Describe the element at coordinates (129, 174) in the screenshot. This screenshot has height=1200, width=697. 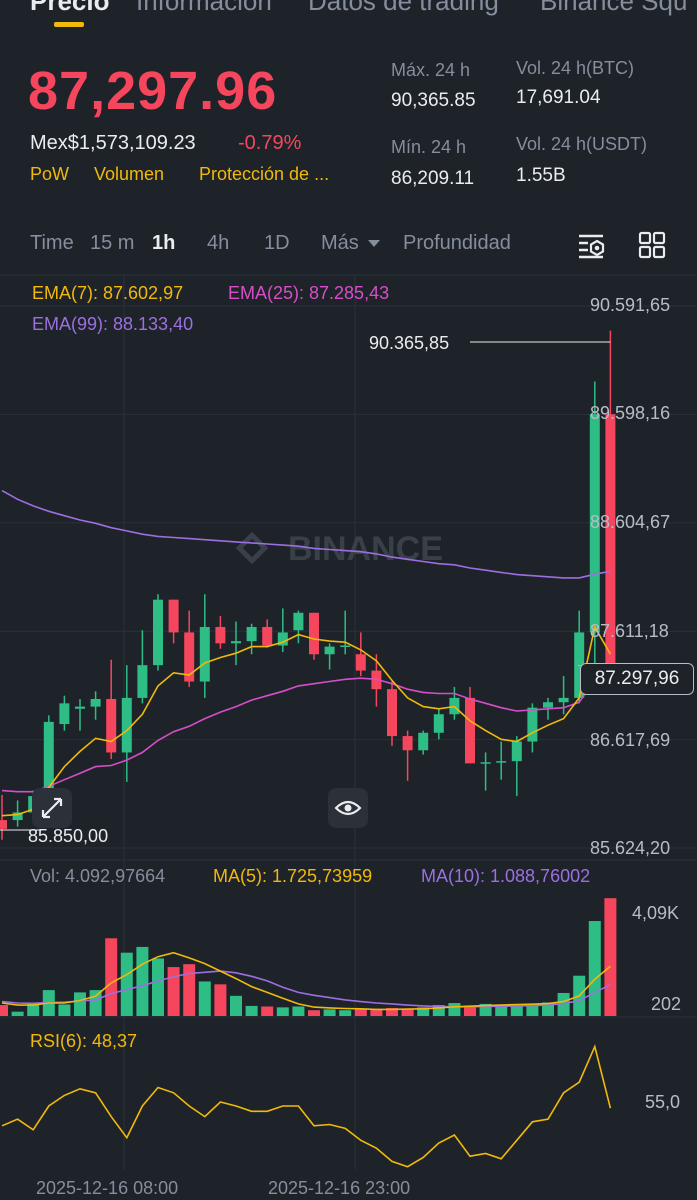
I see `tag-volumen: Volumen` at that location.